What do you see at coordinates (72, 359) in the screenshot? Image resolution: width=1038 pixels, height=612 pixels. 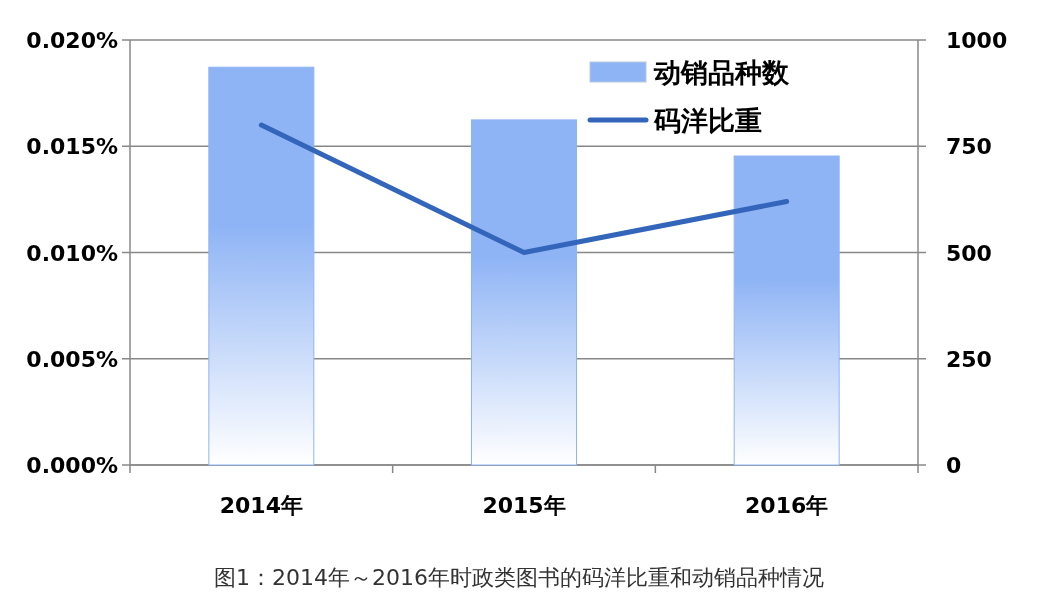 I see `y-tick-label: 0.005%` at bounding box center [72, 359].